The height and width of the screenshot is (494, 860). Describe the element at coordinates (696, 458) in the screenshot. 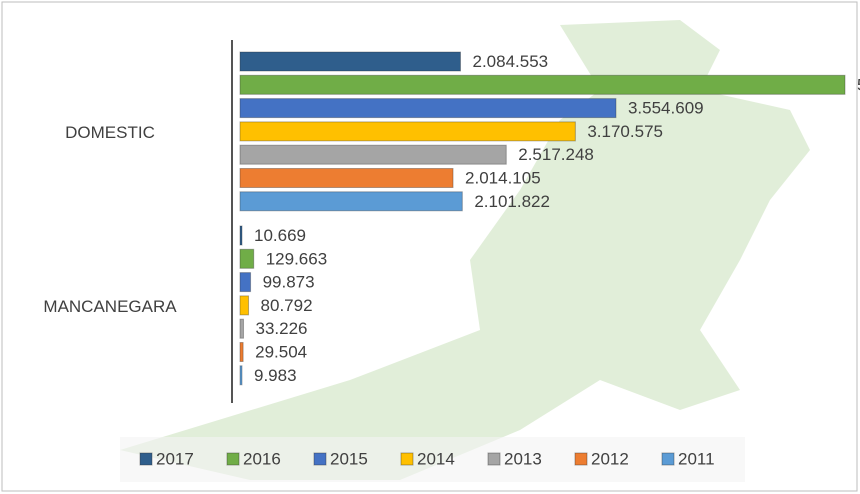

I see `legend-label: 2011` at that location.